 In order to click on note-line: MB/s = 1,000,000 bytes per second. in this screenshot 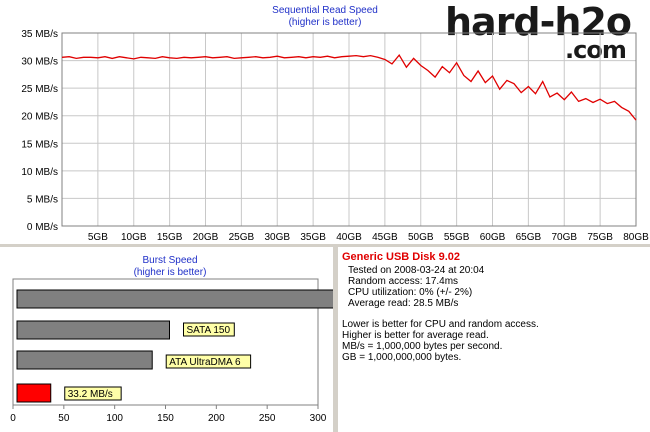, I will do `click(422, 346)`.